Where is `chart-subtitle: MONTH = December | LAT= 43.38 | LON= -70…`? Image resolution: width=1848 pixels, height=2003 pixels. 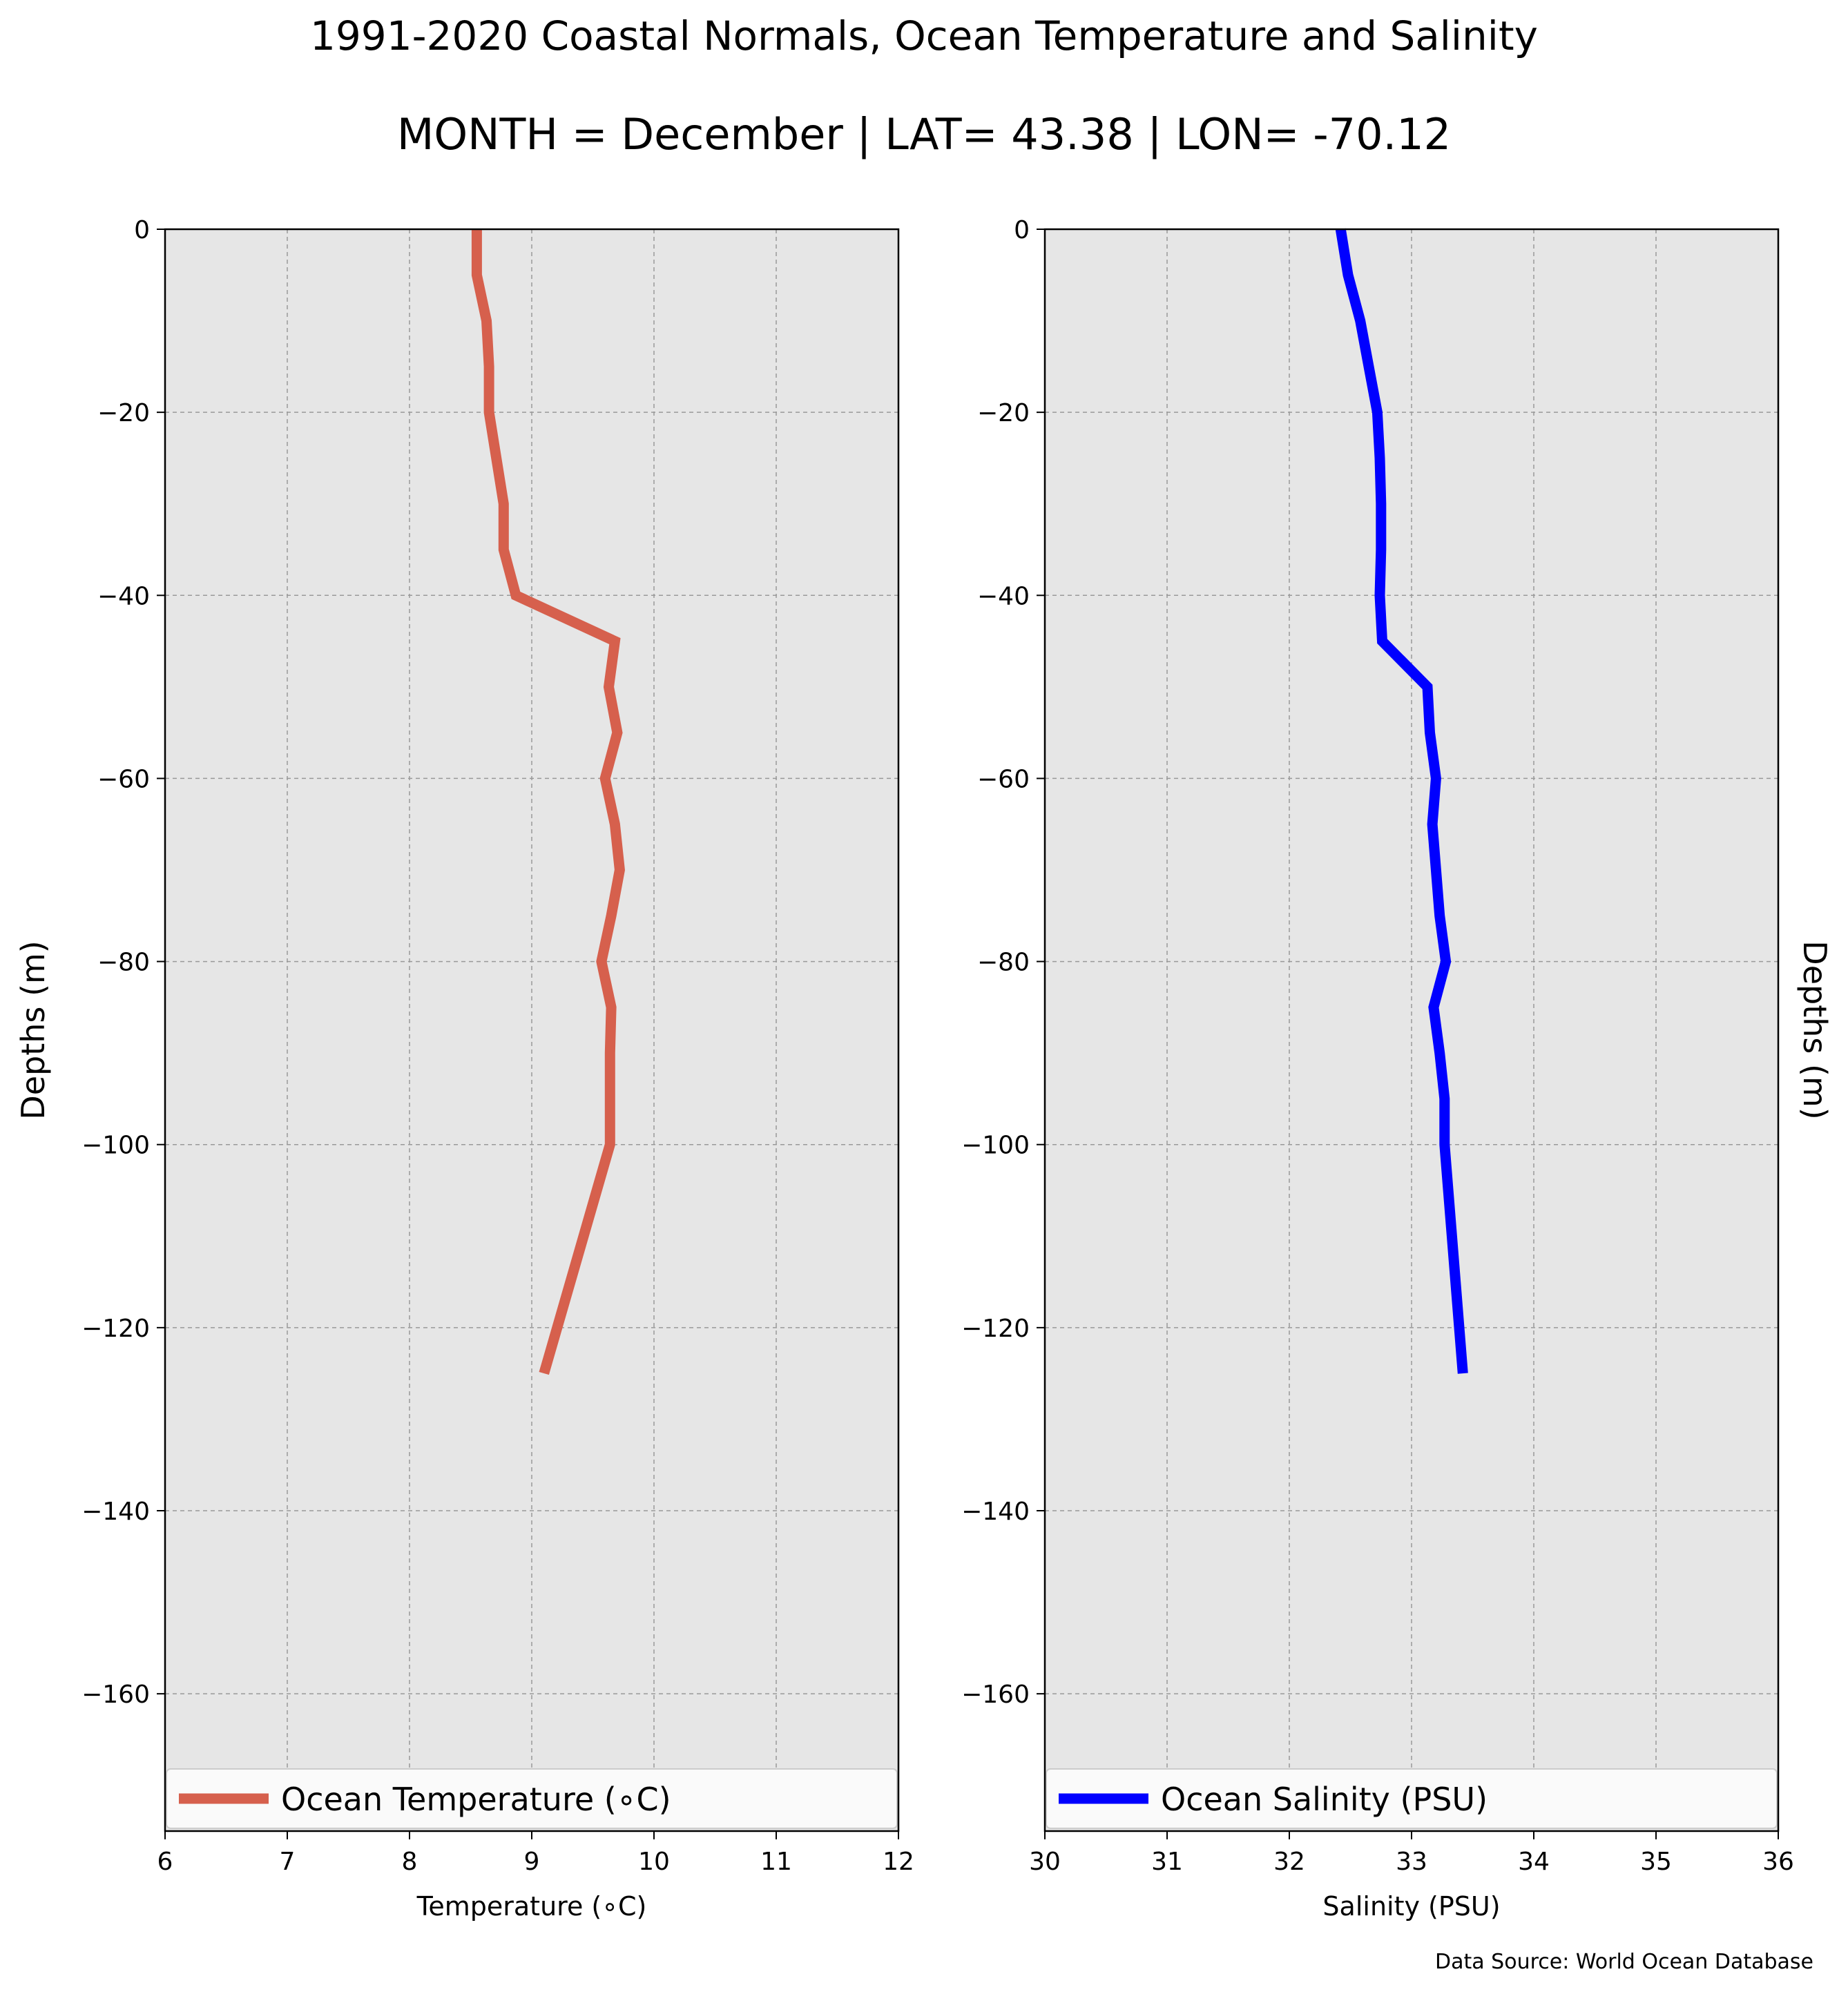 chart-subtitle: MONTH = December | LAT= 43.38 | LON= -70… is located at coordinates (924, 134).